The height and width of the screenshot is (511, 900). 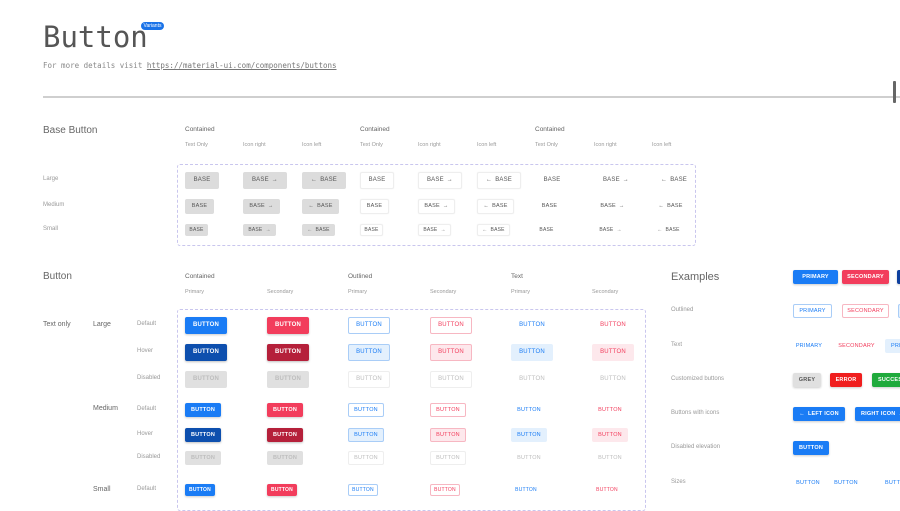 What do you see at coordinates (846, 380) in the screenshot?
I see `example-button: ERROR` at bounding box center [846, 380].